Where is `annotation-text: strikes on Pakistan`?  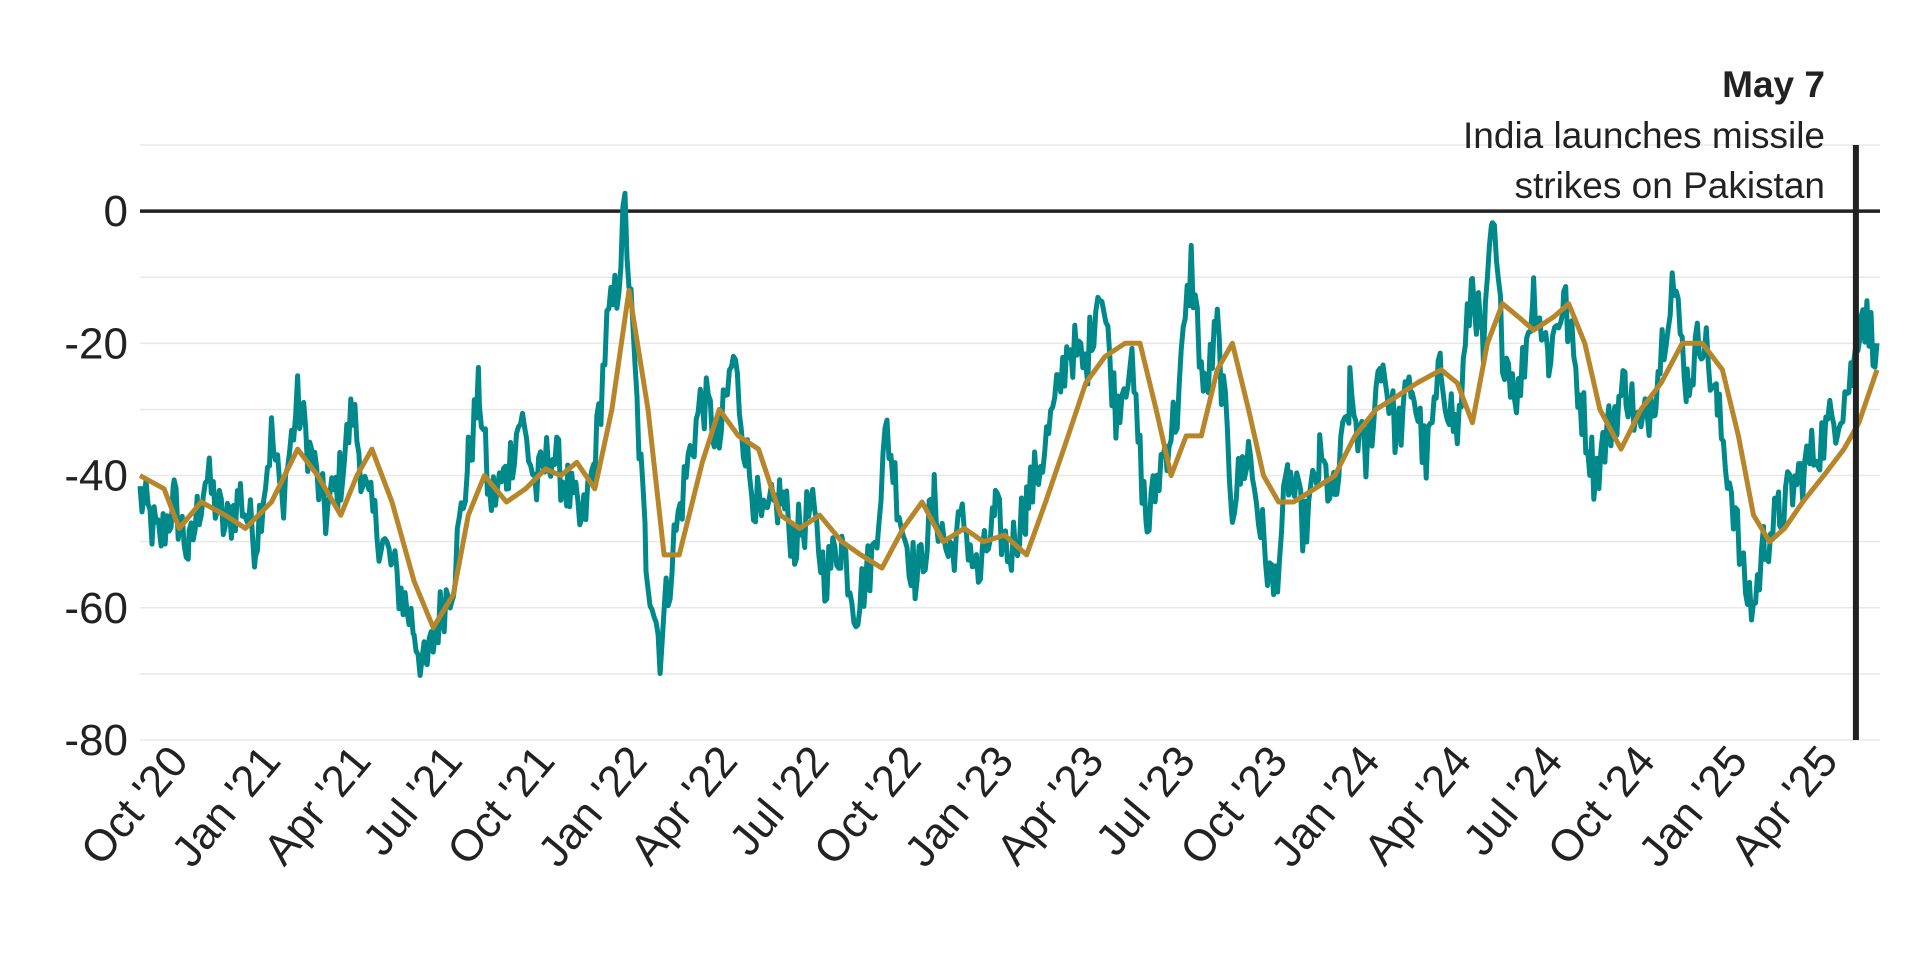 annotation-text: strikes on Pakistan is located at coordinates (1669, 185).